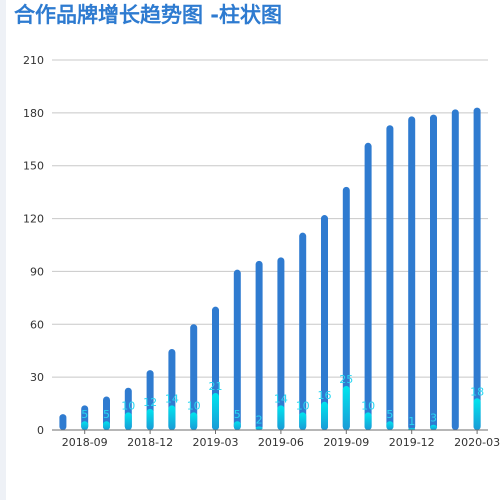 The image size is (500, 500). I want to click on y-axis-tick-labels: 0 30 60 90 120 150 180 210, so click(33, 245).